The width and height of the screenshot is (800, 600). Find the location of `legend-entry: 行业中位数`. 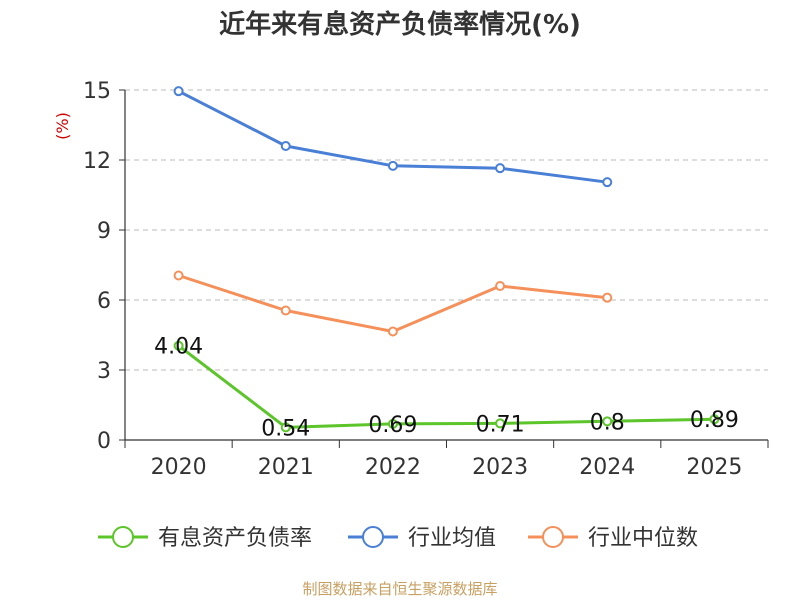

legend-entry: 行业中位数 is located at coordinates (643, 538).